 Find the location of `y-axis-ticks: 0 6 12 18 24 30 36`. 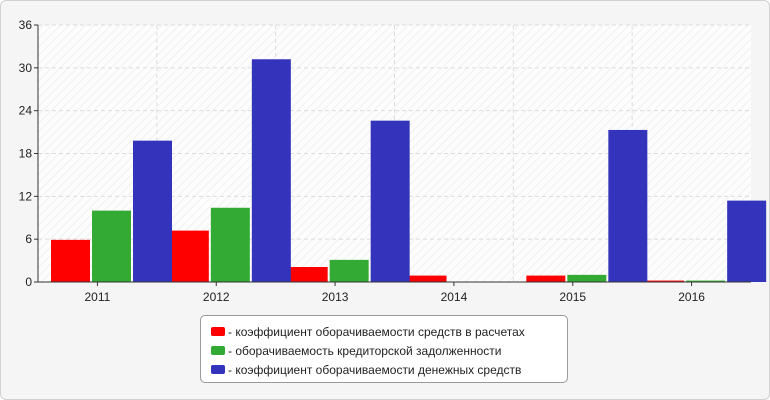

y-axis-ticks: 0 6 12 18 24 30 36 is located at coordinates (28, 153).